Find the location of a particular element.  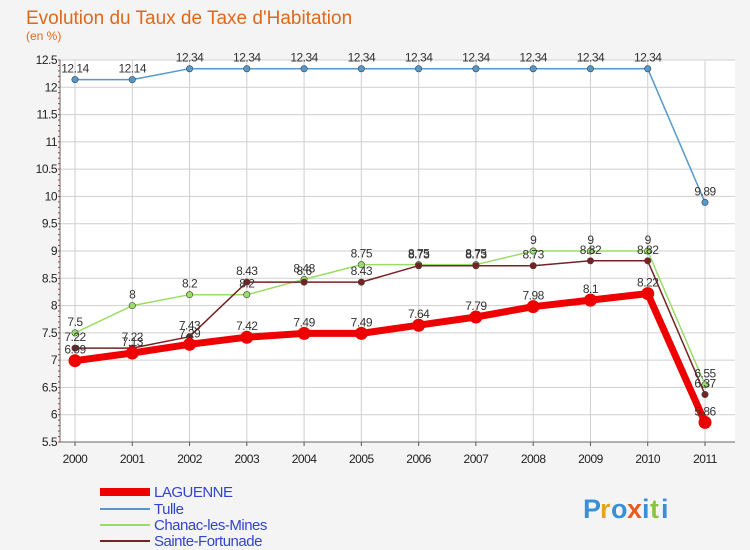

x-tick-label: 2011 is located at coordinates (705, 459).